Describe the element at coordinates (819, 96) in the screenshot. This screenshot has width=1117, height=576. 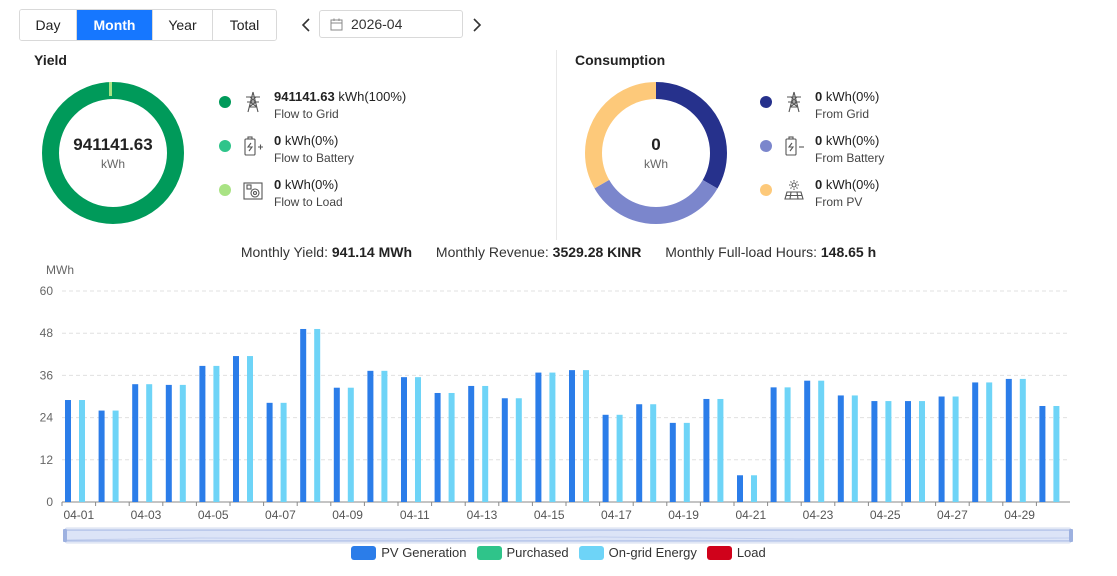
I see `consumption-grid-value: 0` at that location.